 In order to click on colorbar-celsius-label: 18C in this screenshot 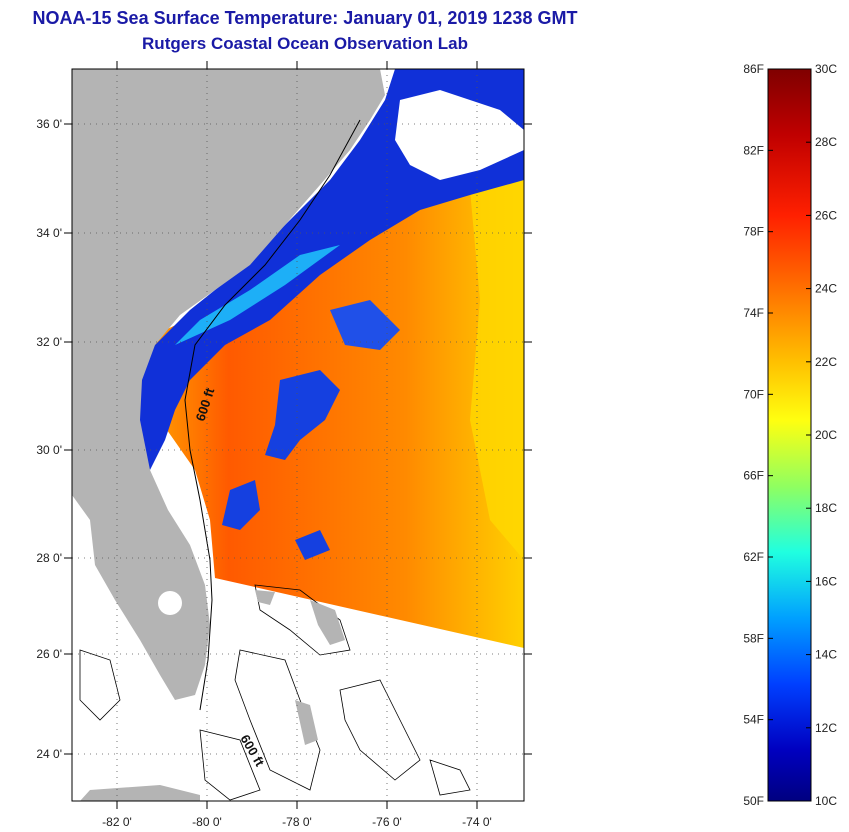, I will do `click(826, 508)`.